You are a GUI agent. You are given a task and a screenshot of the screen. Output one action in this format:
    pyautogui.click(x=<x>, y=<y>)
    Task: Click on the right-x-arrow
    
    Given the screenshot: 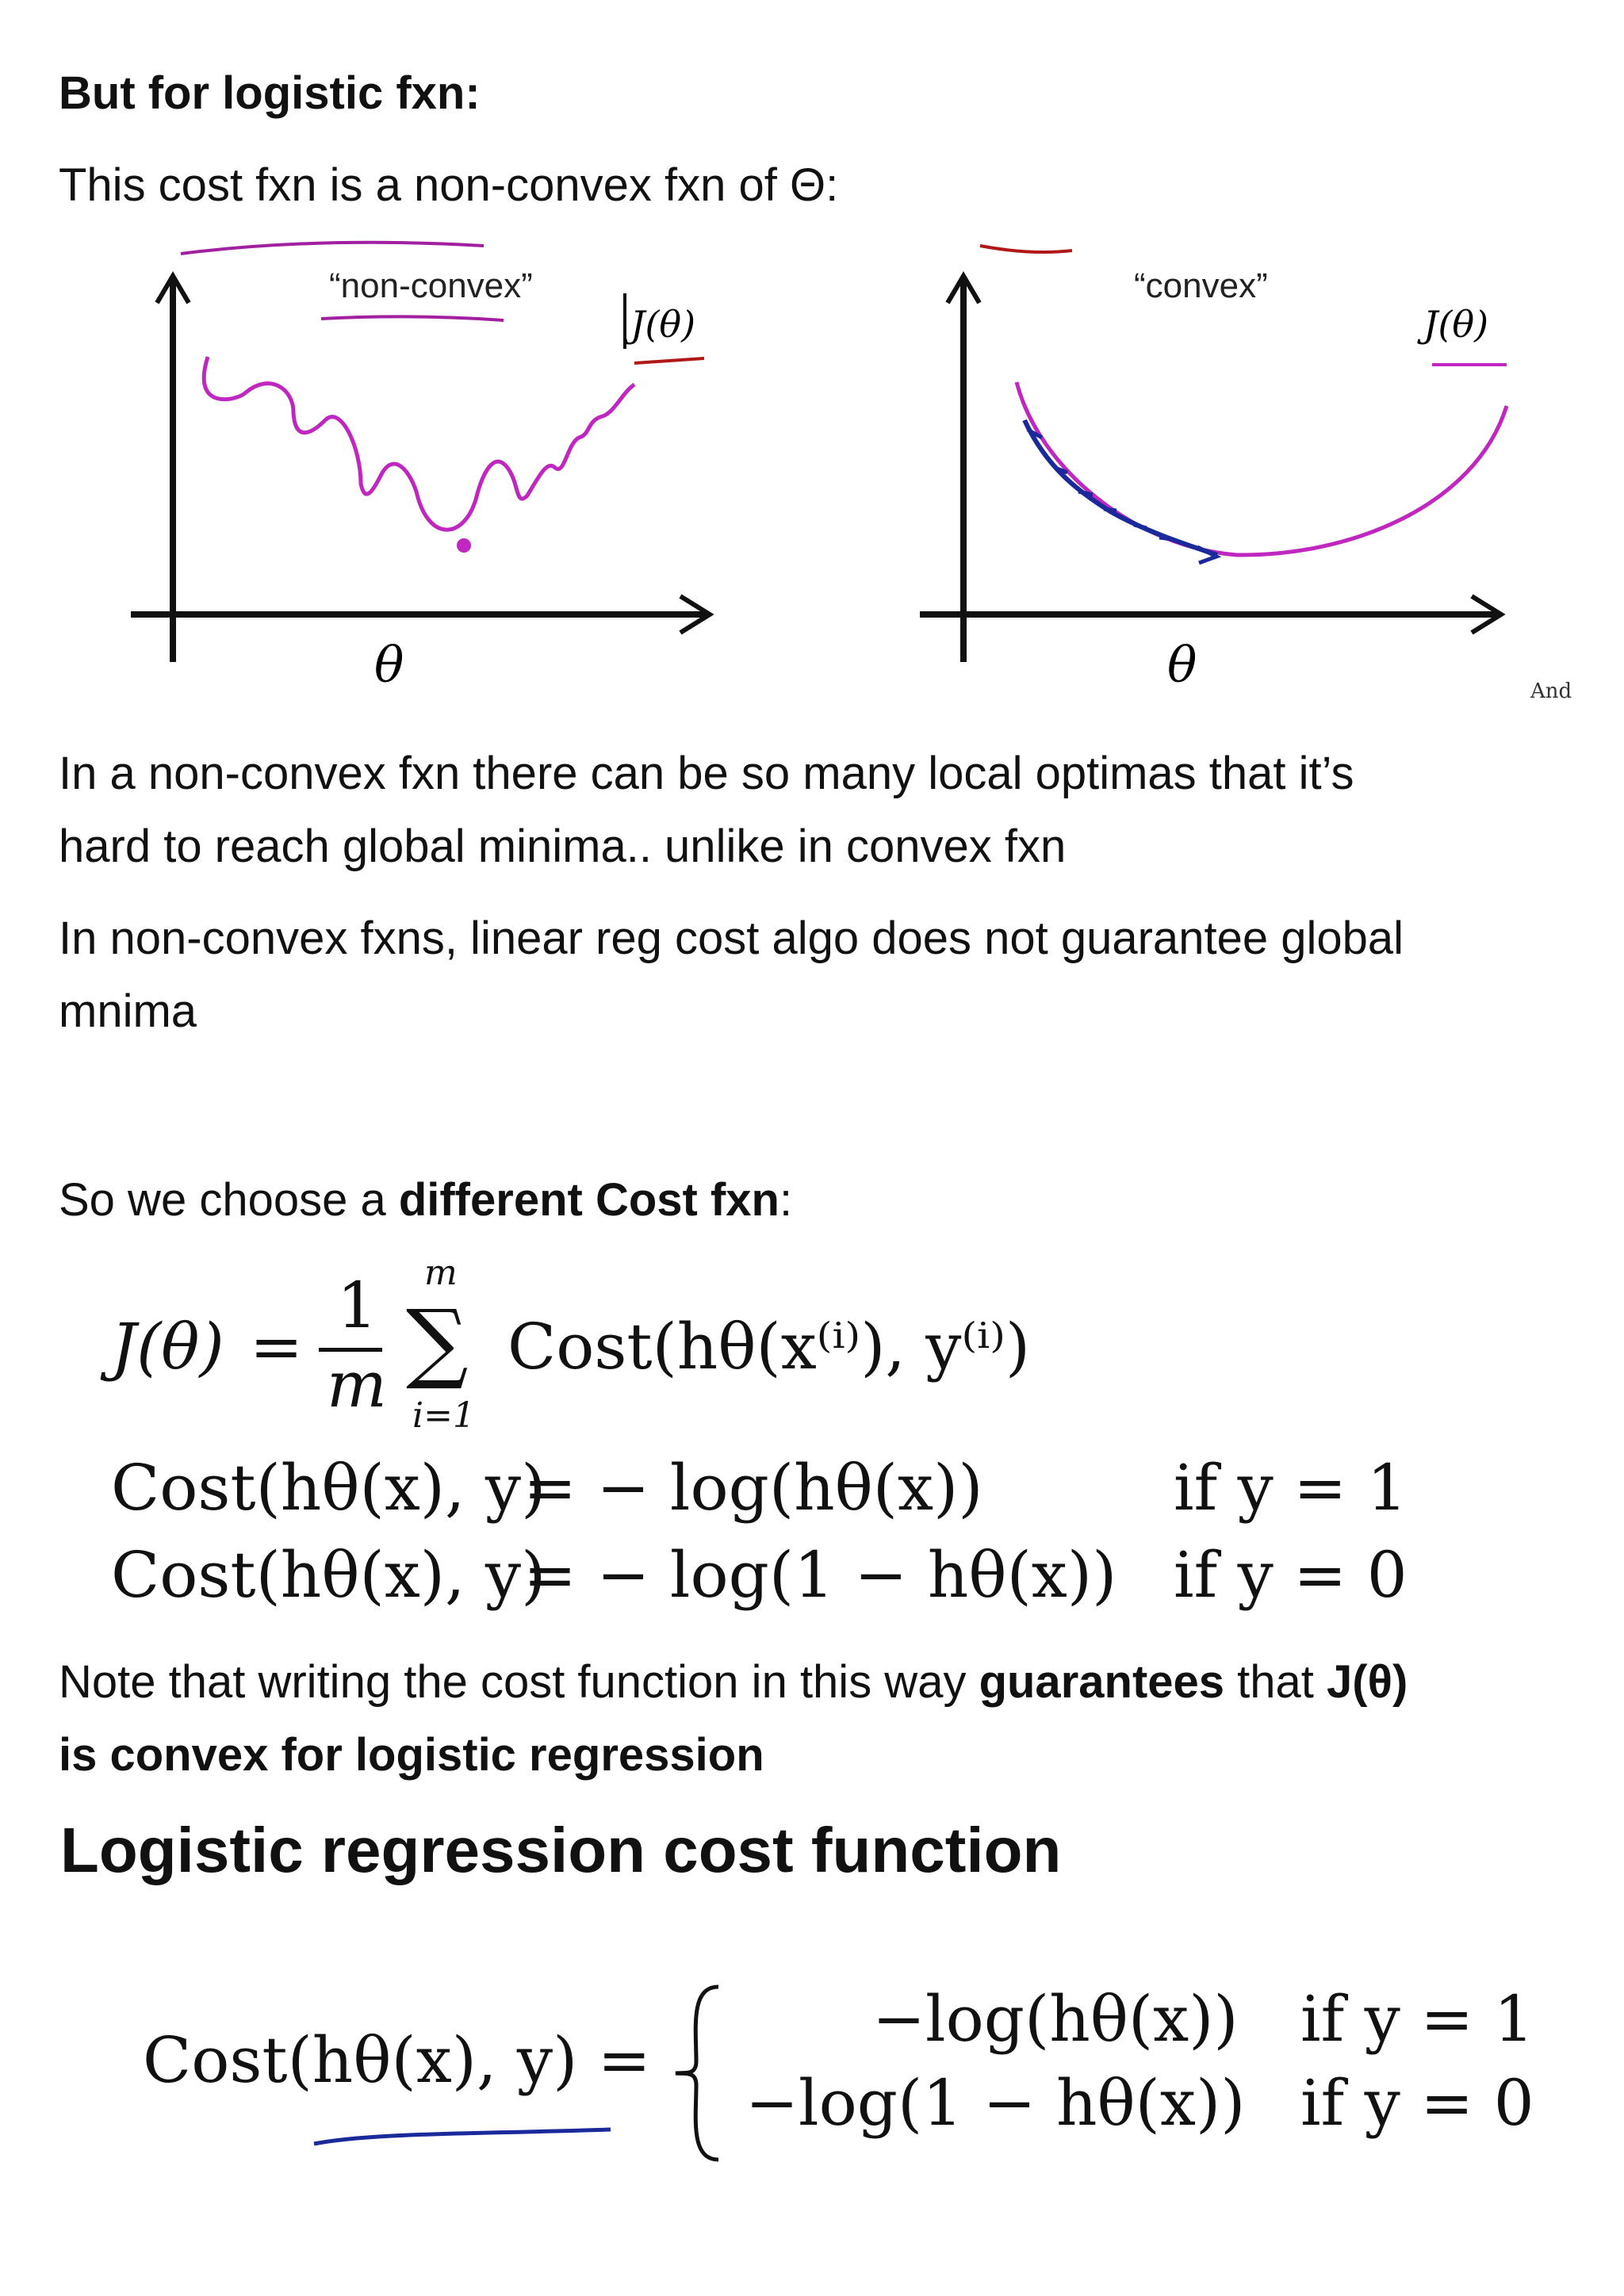 What is the action you would take?
    pyautogui.click(x=1488, y=615)
    